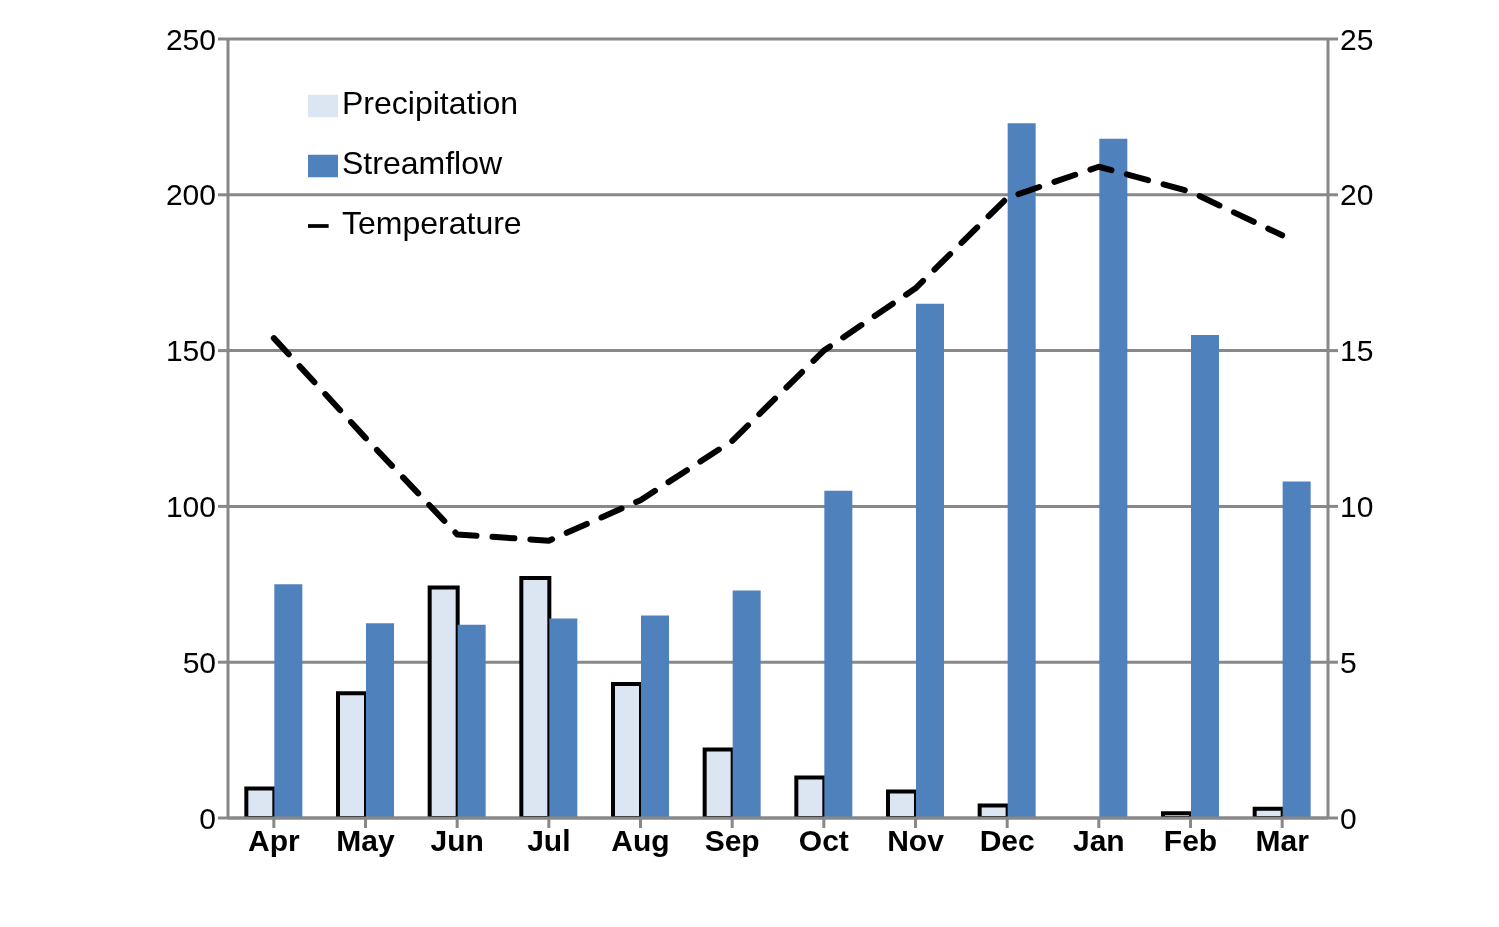  What do you see at coordinates (549, 841) in the screenshot?
I see `x-tick-label: Jul` at bounding box center [549, 841].